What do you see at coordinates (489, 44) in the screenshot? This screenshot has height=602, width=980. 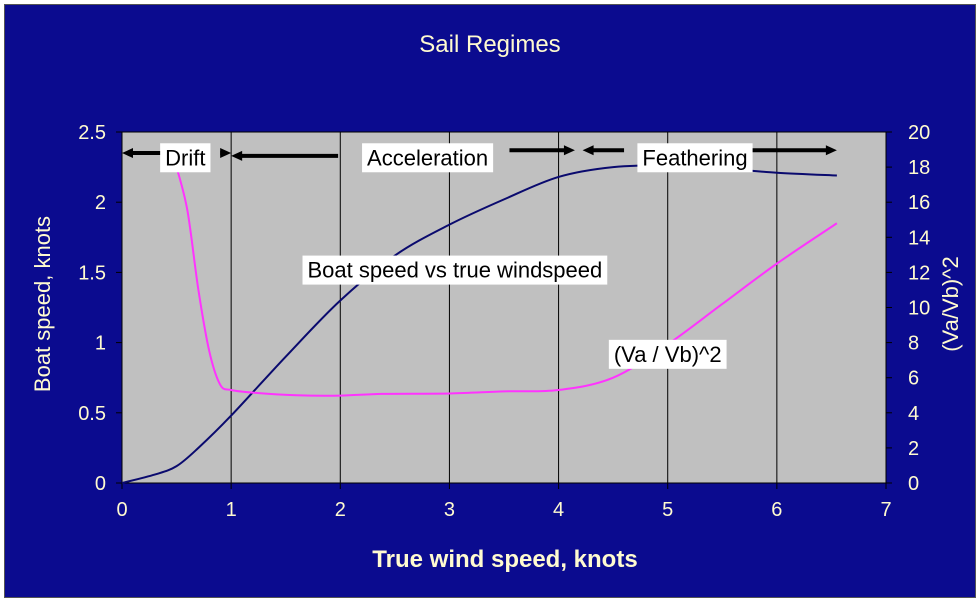 I see `chart-title: Sail Regimes` at bounding box center [489, 44].